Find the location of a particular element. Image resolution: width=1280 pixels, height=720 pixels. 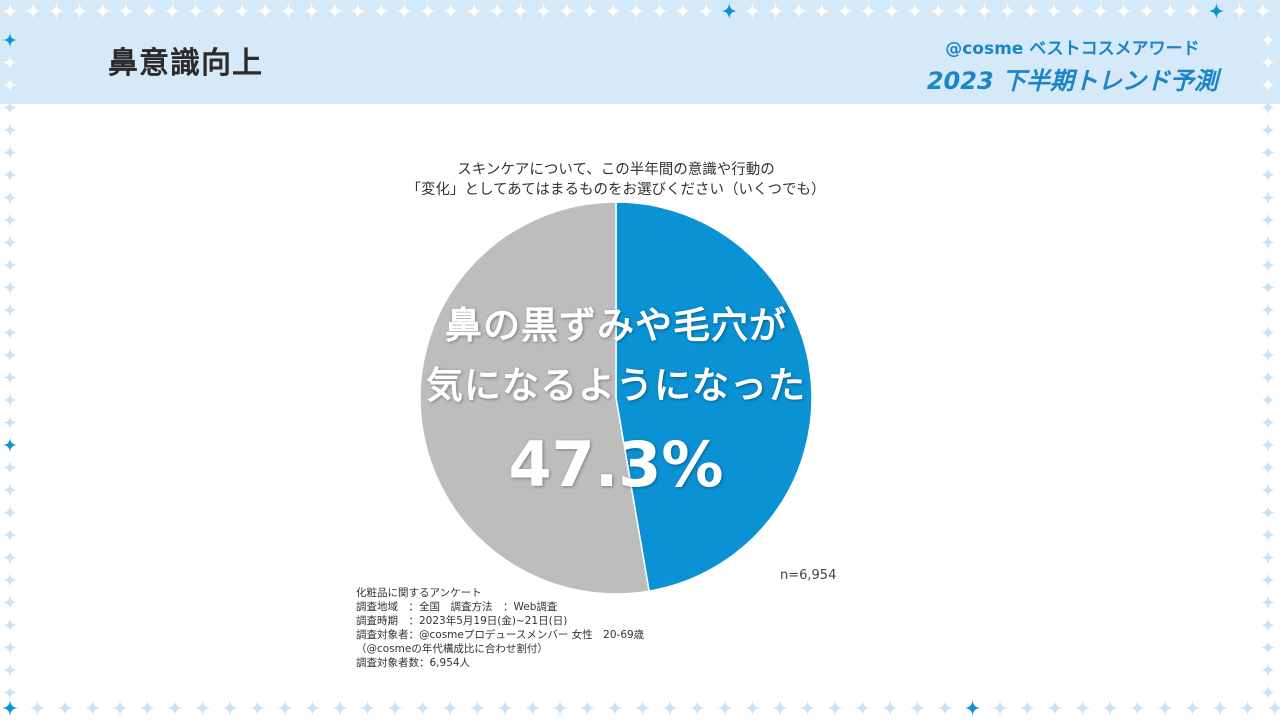

survey-note-line: 調査時期 ：2023年5月19日(金)~21日(日) is located at coordinates (462, 621).